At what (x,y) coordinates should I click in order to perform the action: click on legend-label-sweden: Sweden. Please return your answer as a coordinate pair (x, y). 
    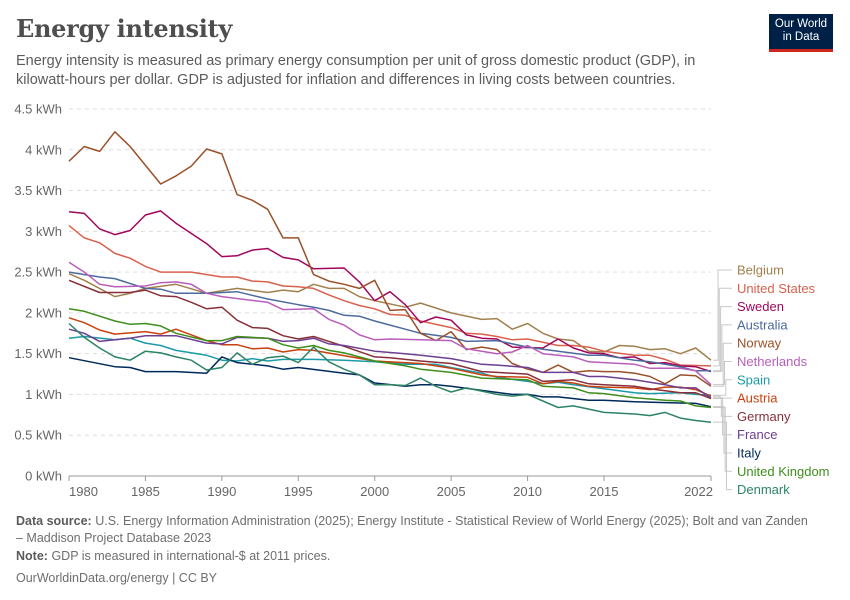
    Looking at the image, I should click on (760, 306).